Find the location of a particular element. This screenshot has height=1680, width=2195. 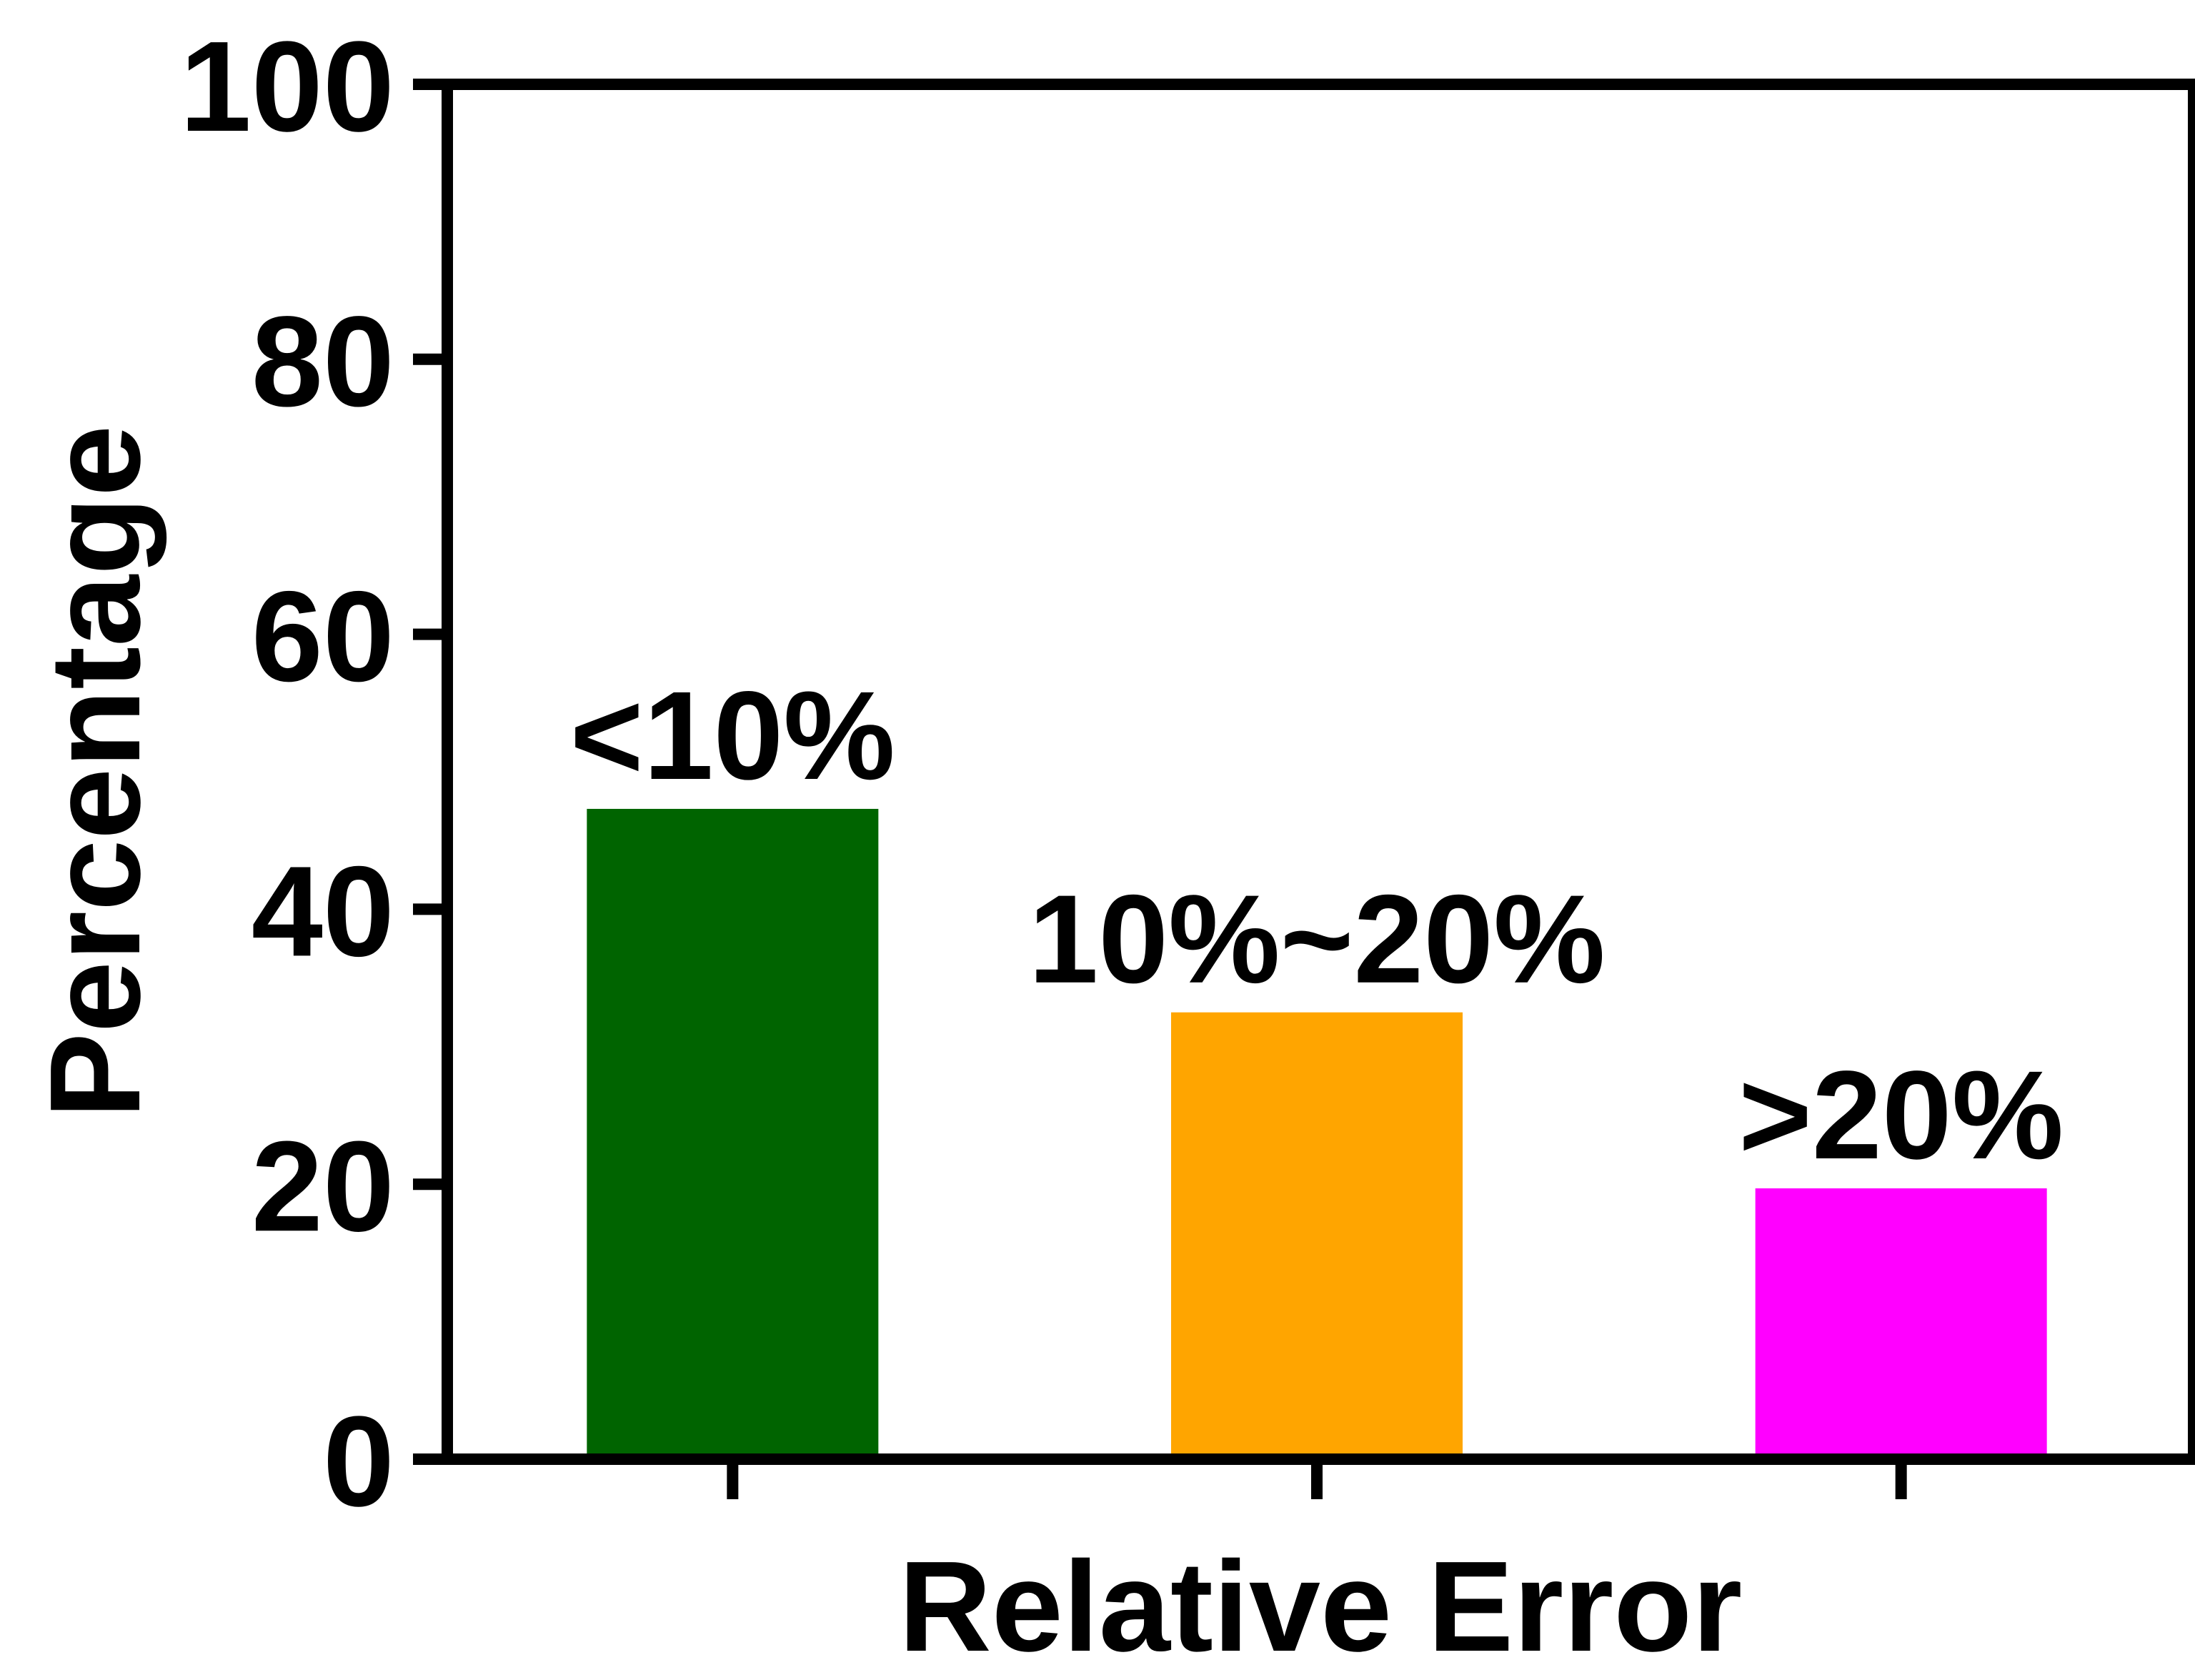

bar-label: >20% is located at coordinates (1901, 1115).